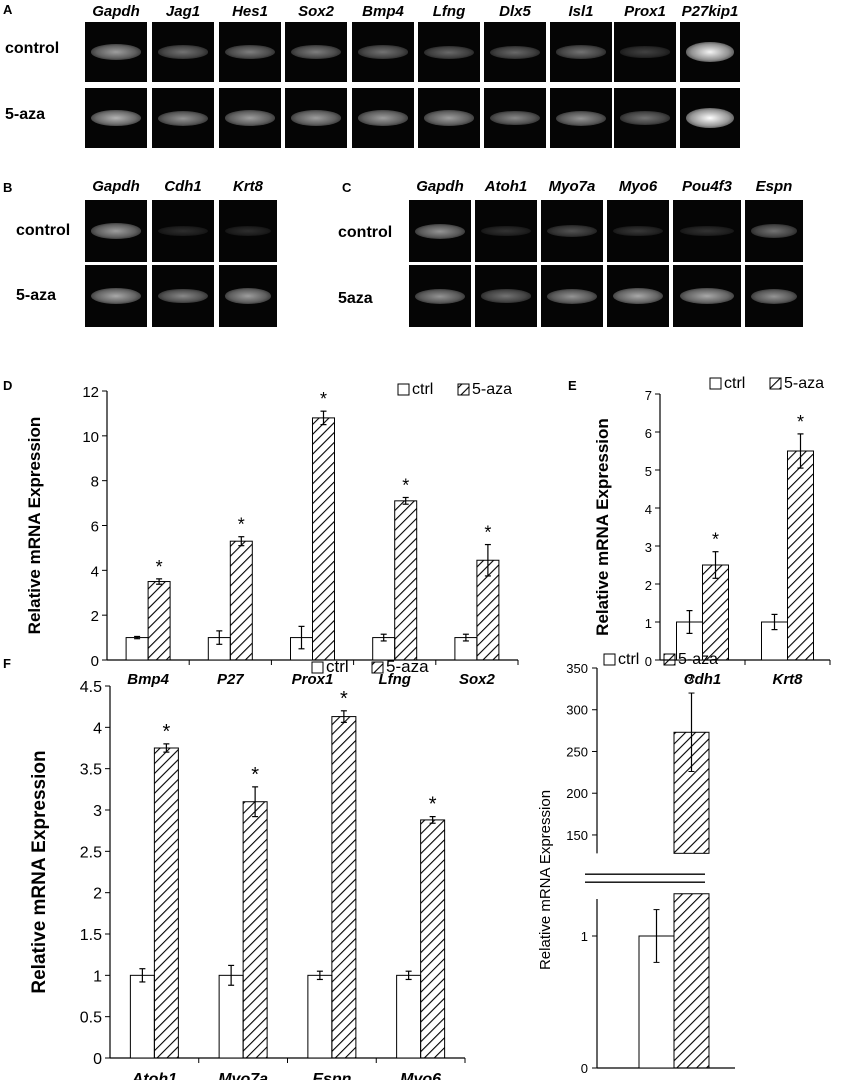  What do you see at coordinates (95, 661) in the screenshot?
I see `y-tick-label: 0` at bounding box center [95, 661].